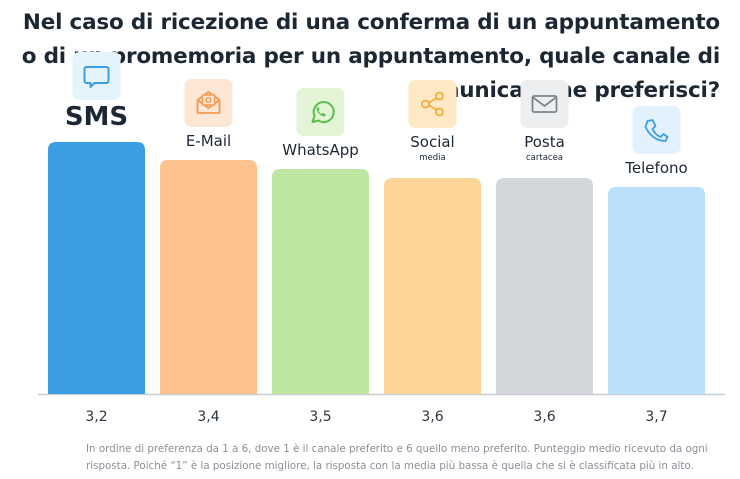 This screenshot has height=479, width=740. I want to click on share-icon, so click(432, 104).